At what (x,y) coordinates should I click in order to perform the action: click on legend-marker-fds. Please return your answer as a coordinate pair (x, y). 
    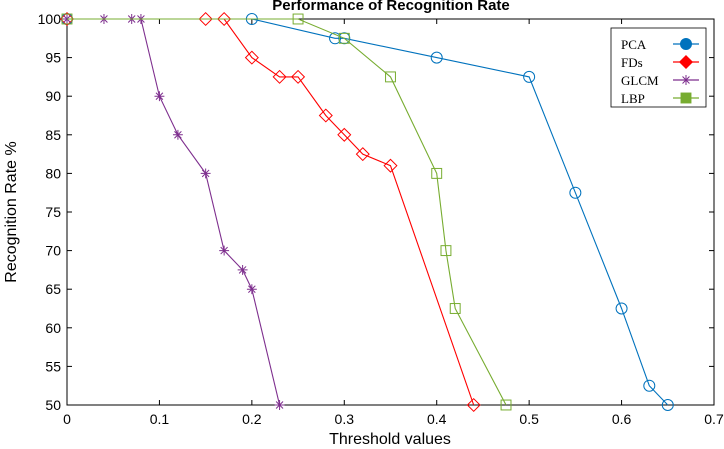
    Looking at the image, I should click on (686, 62).